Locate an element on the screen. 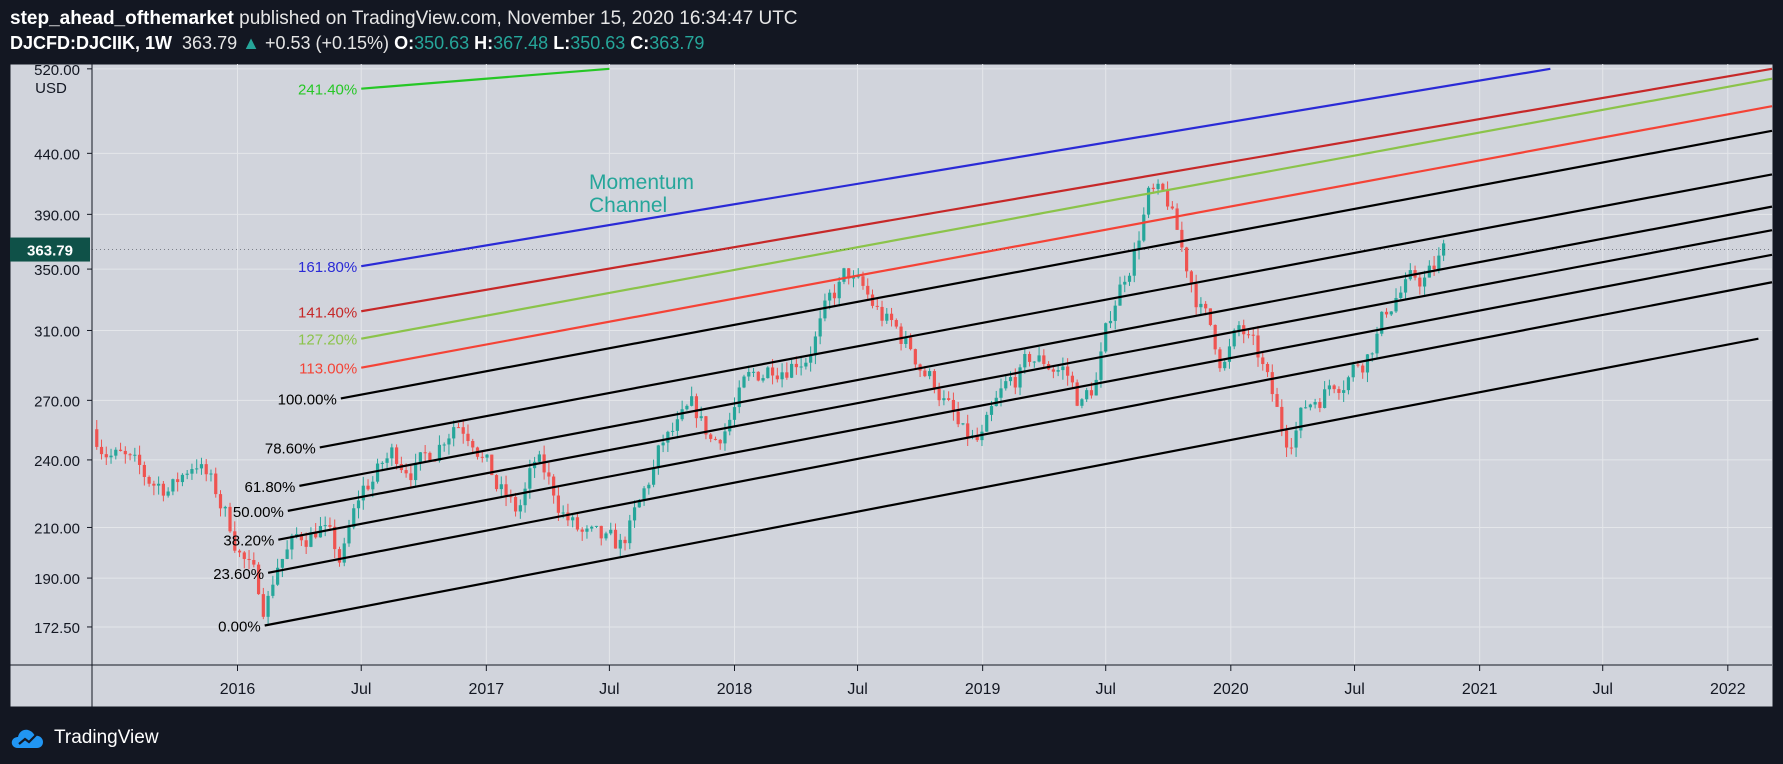 The image size is (1783, 764). channel-label: 127.20% is located at coordinates (327, 340).